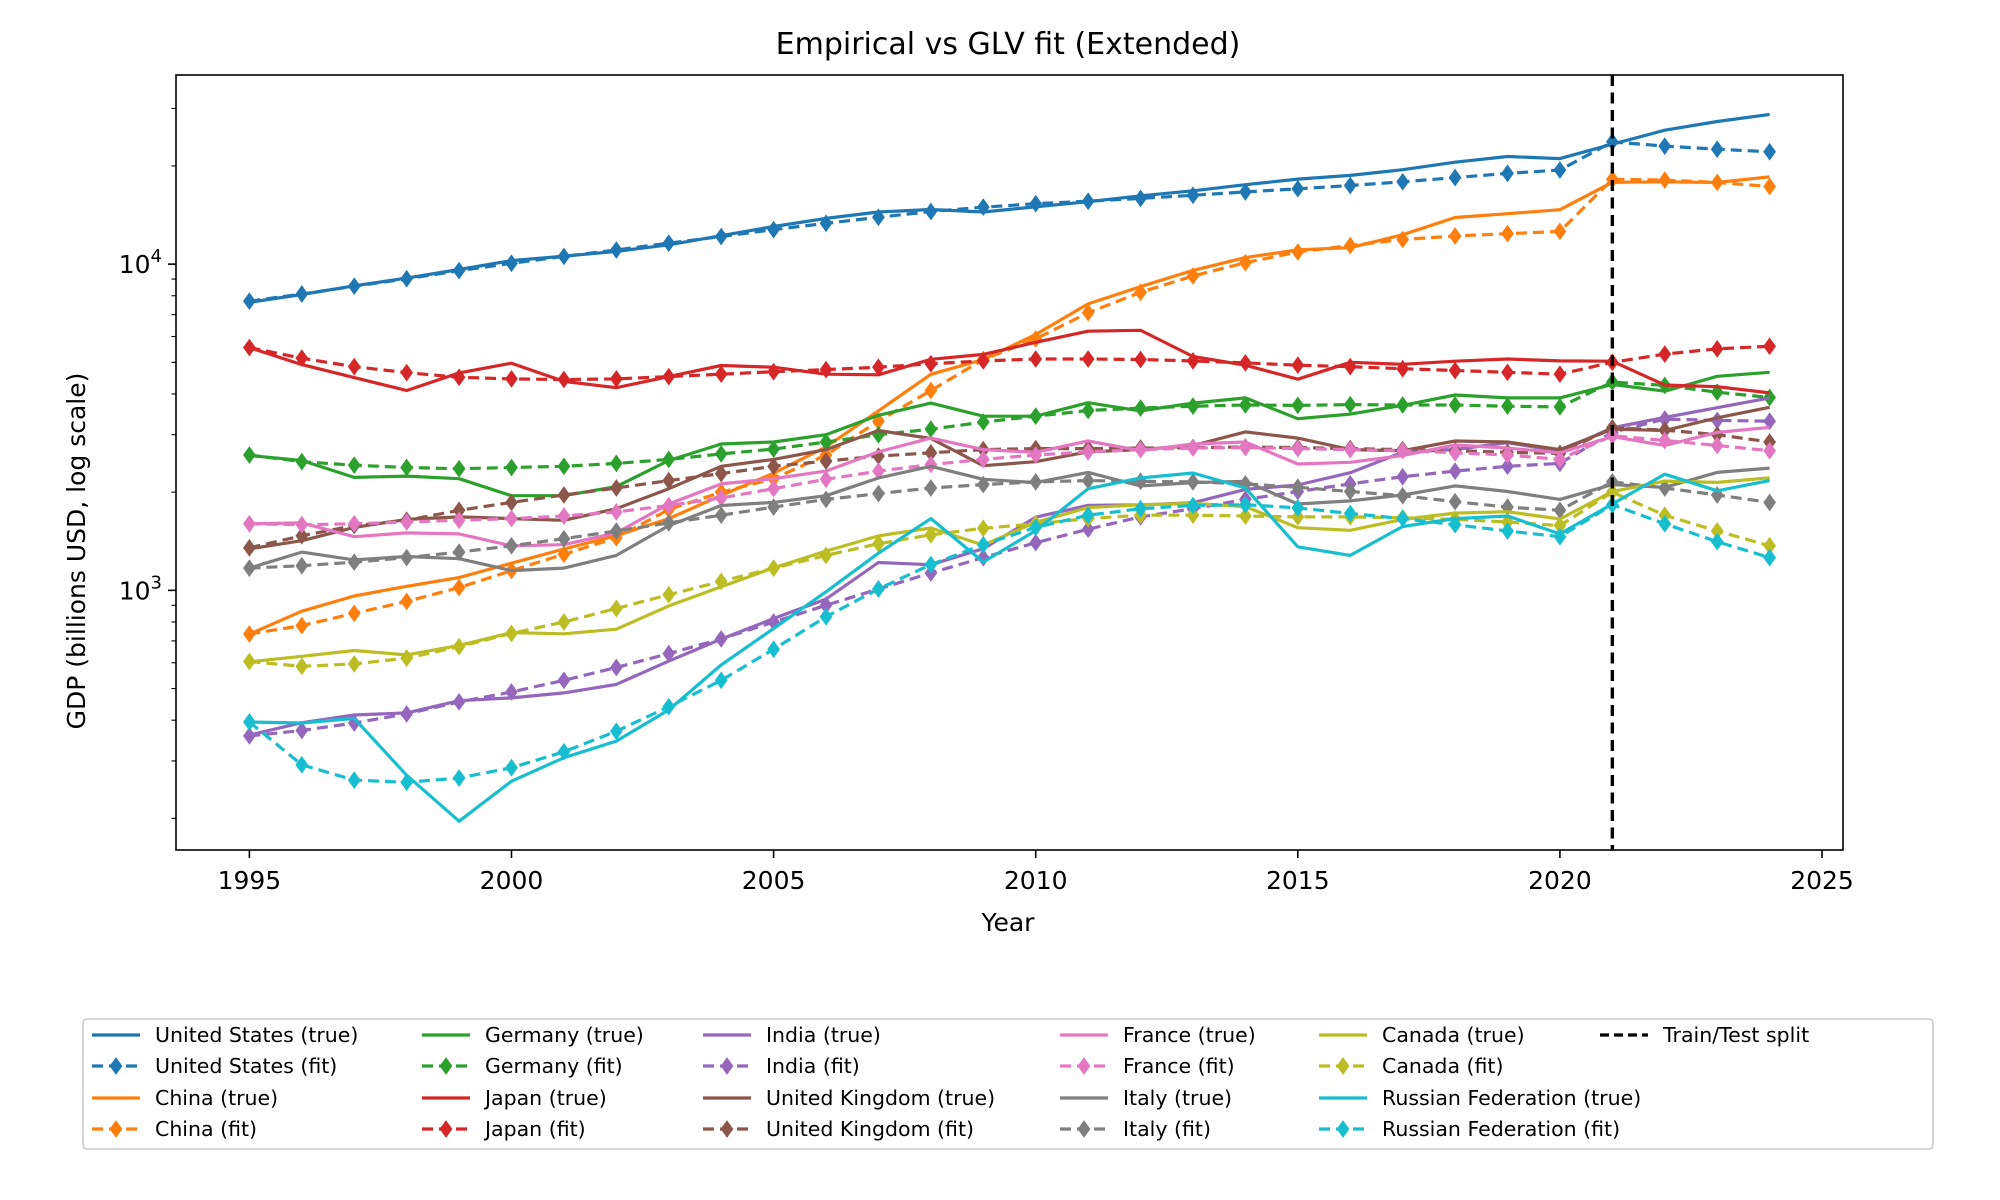 This screenshot has height=1200, width=2000. What do you see at coordinates (534, 1129) in the screenshot?
I see `legend-item-japan-fit-label: Japan (fit)` at bounding box center [534, 1129].